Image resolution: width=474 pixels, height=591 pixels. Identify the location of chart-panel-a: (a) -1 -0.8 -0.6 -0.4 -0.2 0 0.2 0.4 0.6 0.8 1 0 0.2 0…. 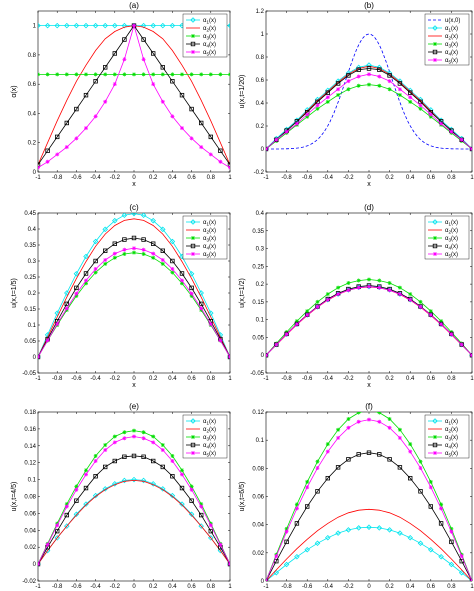
(121, 94).